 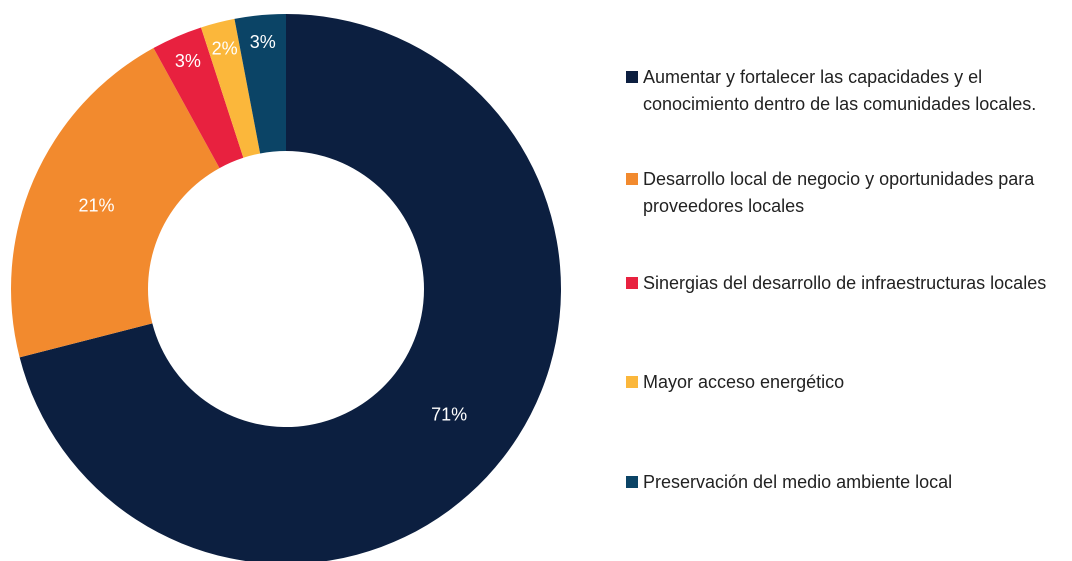 I want to click on data-label: 71%, so click(x=449, y=414).